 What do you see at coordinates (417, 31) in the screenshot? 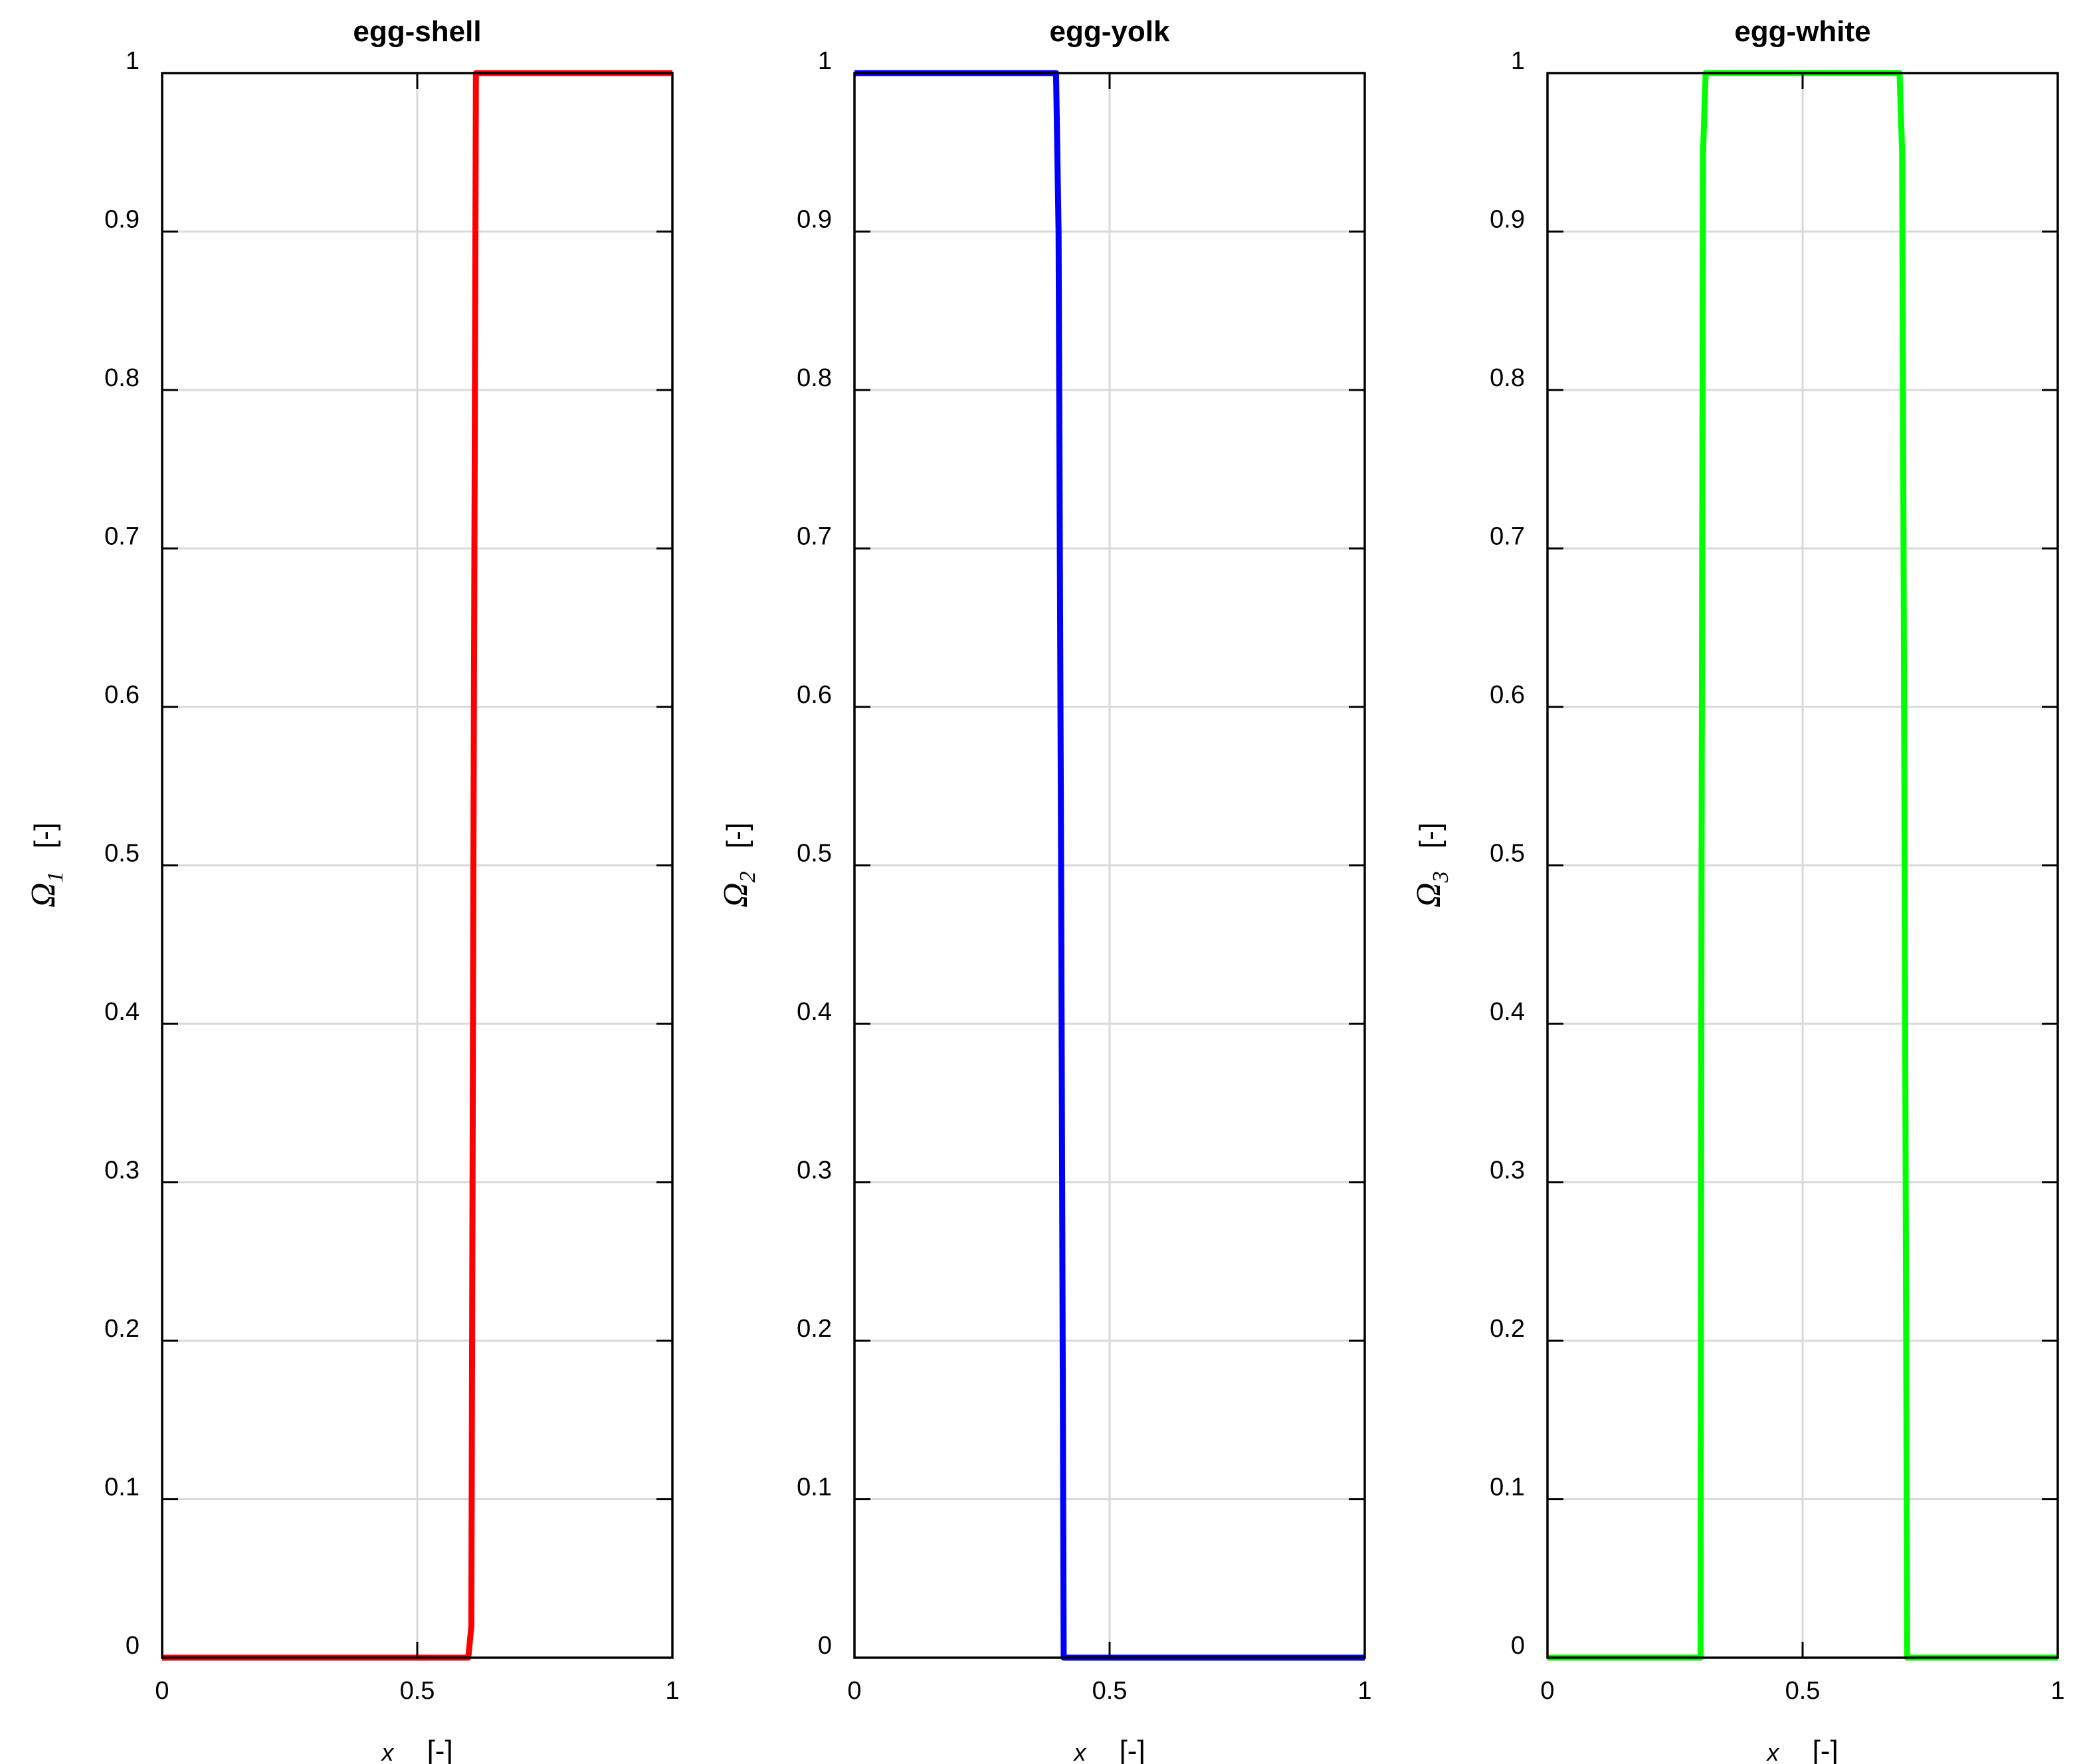
I see `panel-title: egg-shell` at bounding box center [417, 31].